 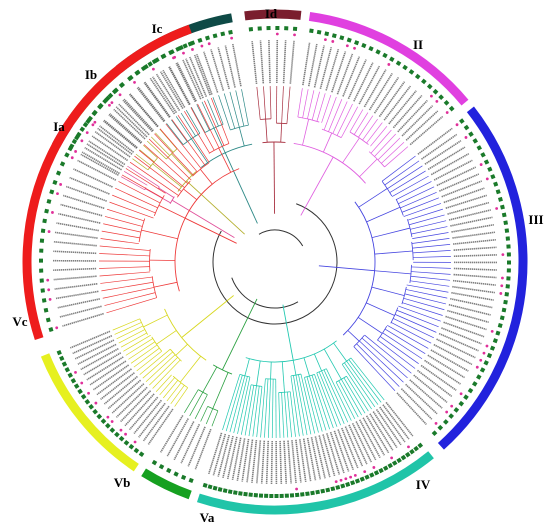 What do you see at coordinates (281, 238) in the screenshot?
I see `backbone-arc-inner` at bounding box center [281, 238].